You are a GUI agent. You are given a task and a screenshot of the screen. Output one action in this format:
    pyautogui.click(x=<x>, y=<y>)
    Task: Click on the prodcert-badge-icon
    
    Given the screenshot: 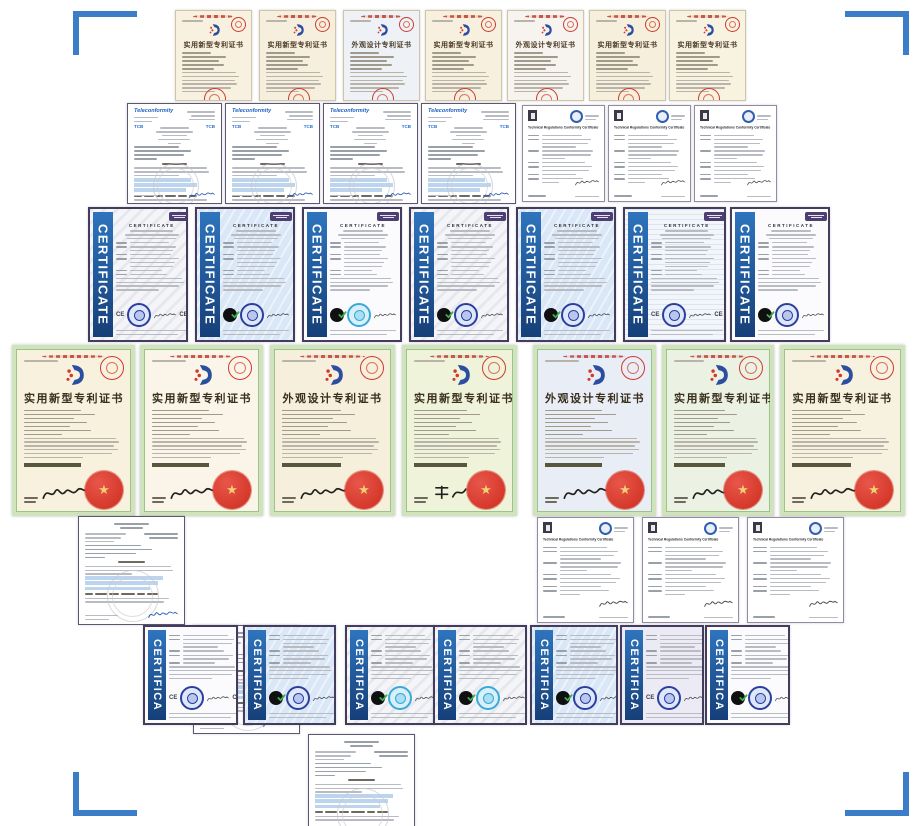 What is the action you would take?
    pyautogui.click(x=379, y=698)
    